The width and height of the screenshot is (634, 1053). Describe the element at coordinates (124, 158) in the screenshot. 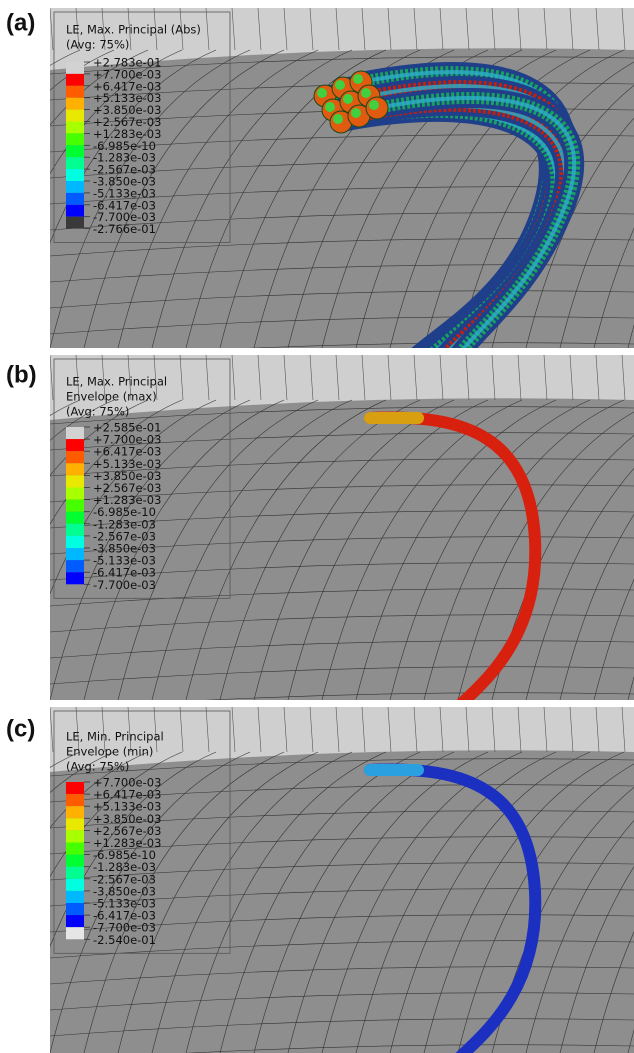

I see `legend-label: -1.283e-03` at that location.